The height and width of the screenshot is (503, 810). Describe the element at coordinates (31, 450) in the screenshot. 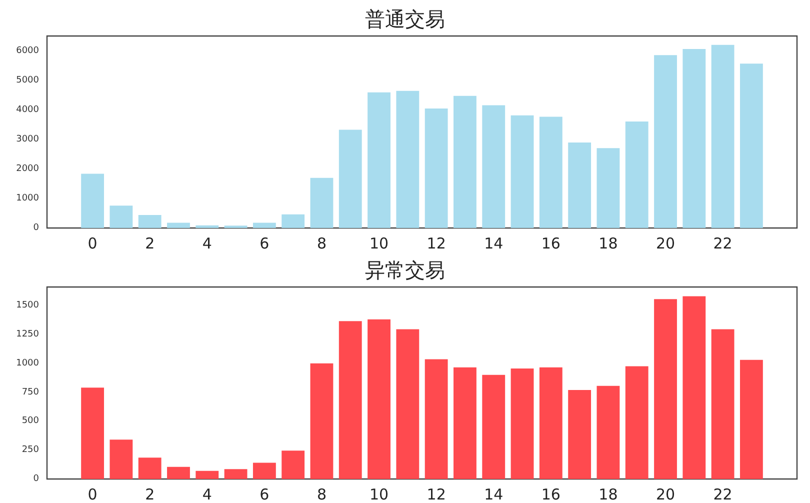

I see `y-tick-label: 250` at that location.